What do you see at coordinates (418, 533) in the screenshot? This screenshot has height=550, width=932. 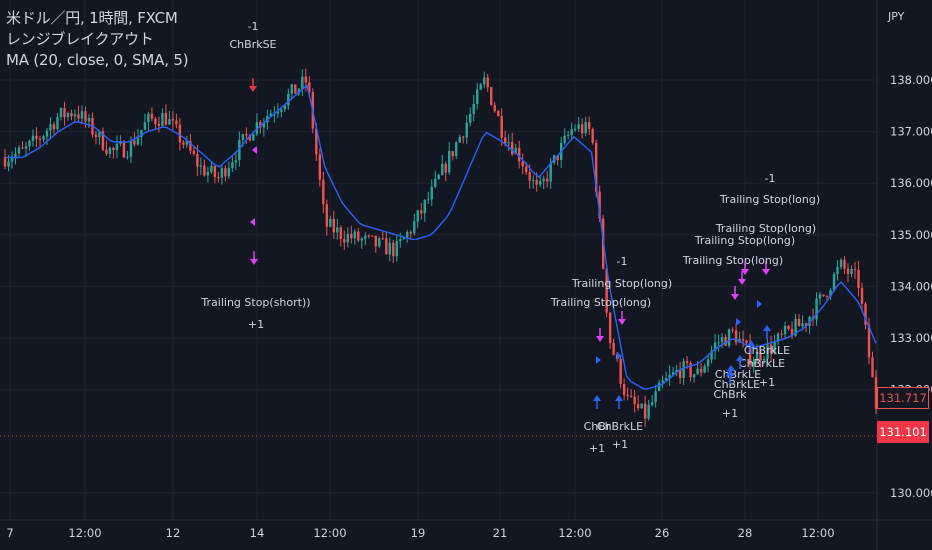 I see `x-tick-label: 19` at bounding box center [418, 533].